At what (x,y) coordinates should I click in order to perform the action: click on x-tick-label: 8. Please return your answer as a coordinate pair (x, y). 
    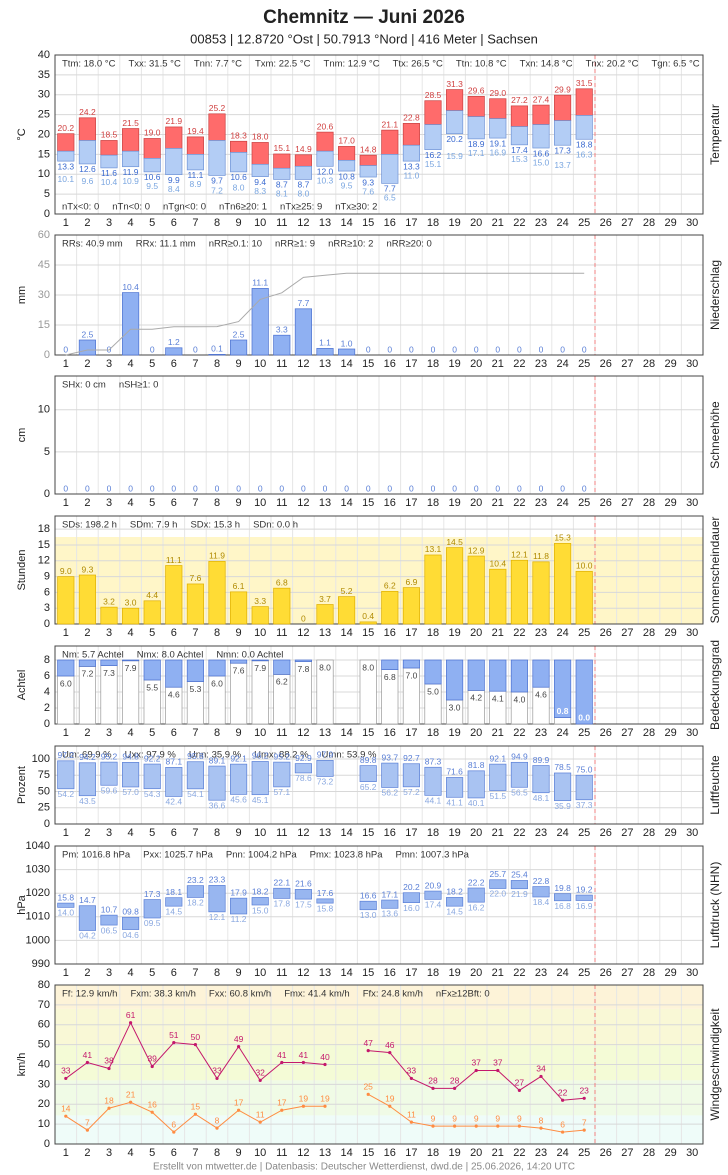
    Looking at the image, I should click on (217, 1153).